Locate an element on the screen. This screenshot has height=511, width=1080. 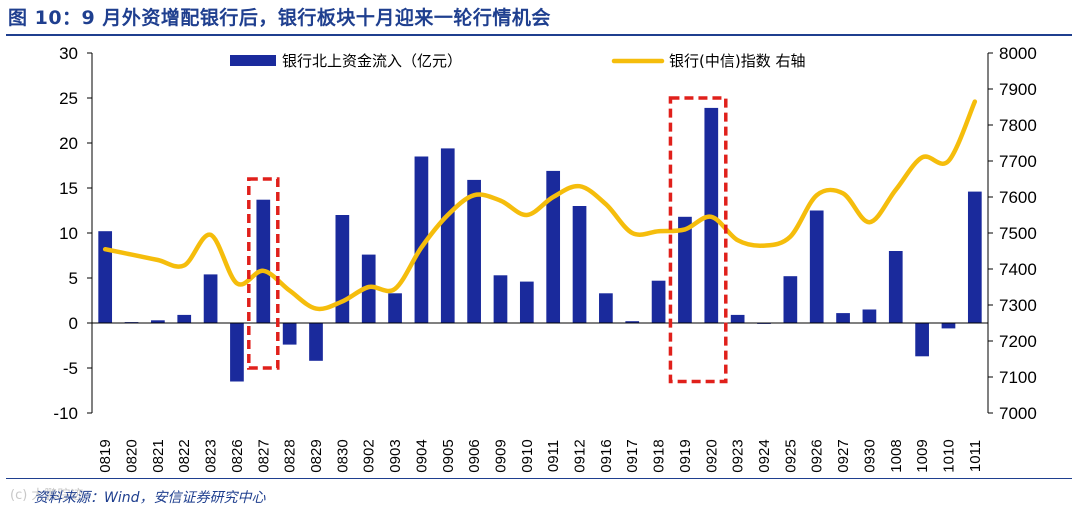
x-tick-label: 0917 is located at coordinates (632, 455).